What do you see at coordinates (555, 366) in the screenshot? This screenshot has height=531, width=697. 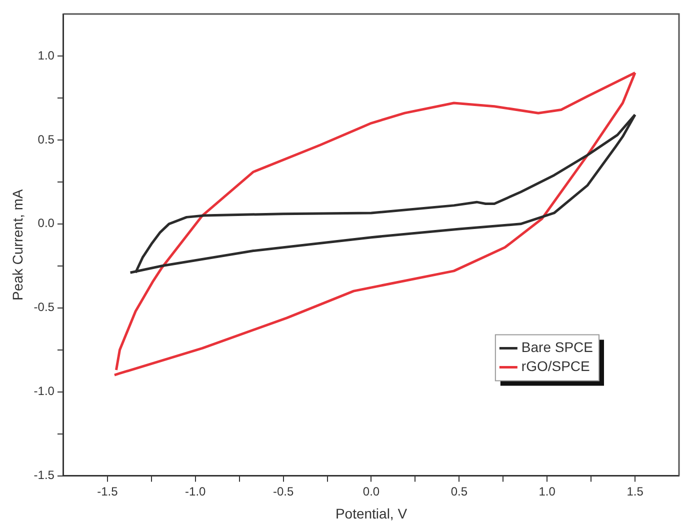 I see `legend-label: rGO/SPCE` at bounding box center [555, 366].